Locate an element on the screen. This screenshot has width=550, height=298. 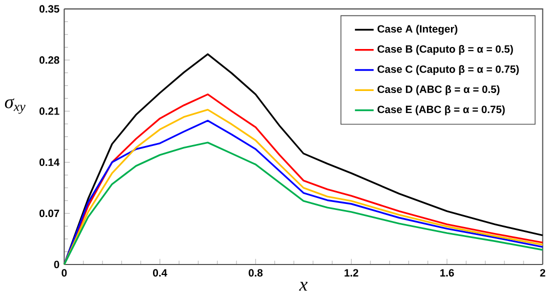
legend-label: Case C (Caputo β = α = 0.75) is located at coordinates (448, 70).